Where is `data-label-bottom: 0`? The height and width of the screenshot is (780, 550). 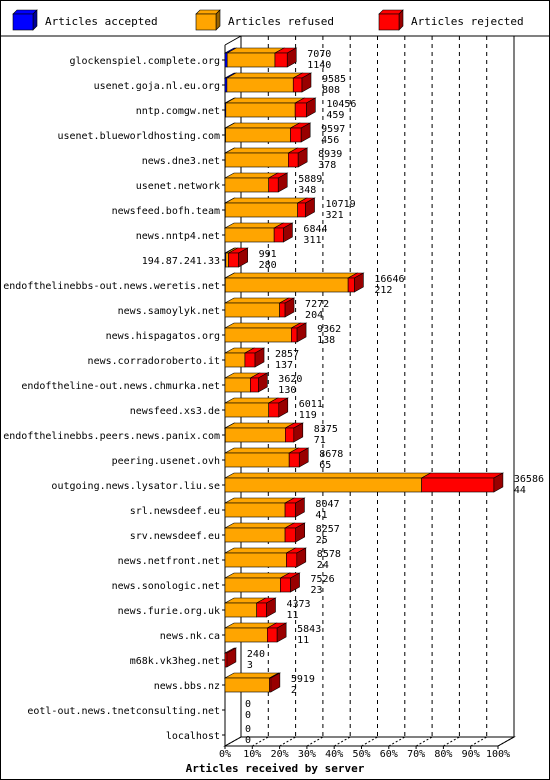
data-label-bottom: 0 is located at coordinates (248, 740).